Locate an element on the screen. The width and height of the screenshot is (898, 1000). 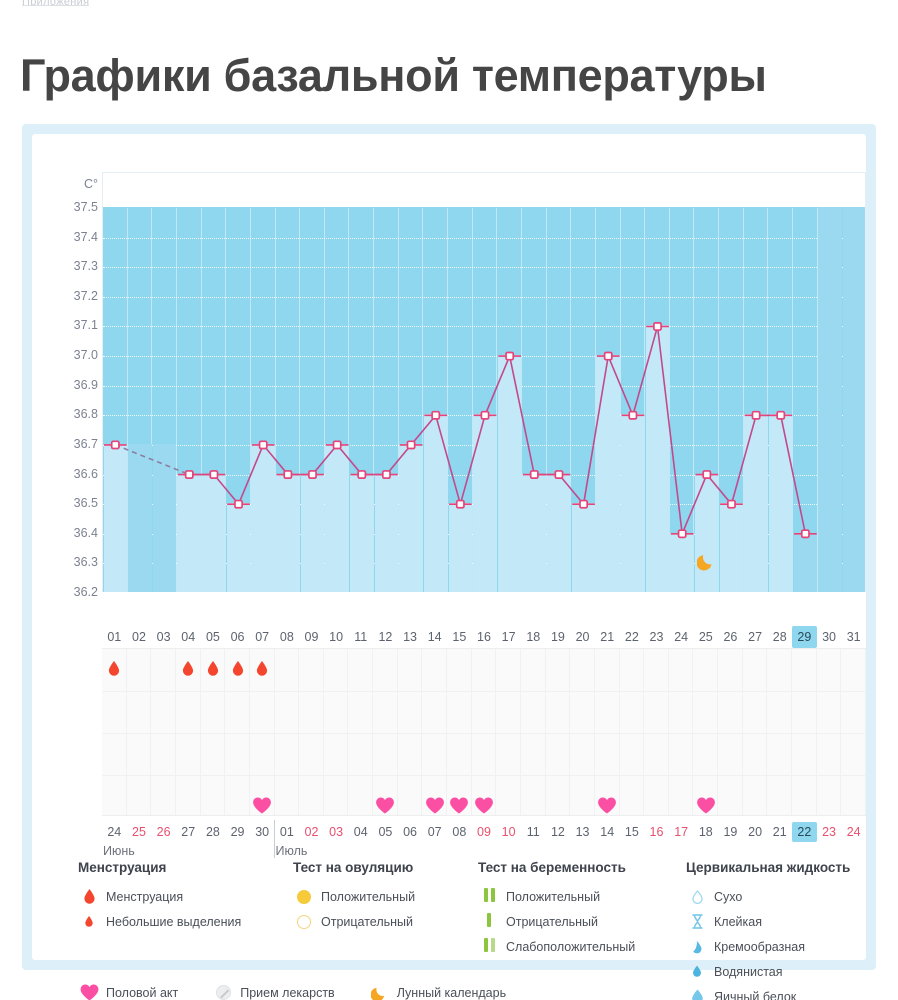
calendar-date: 28 is located at coordinates (212, 832).